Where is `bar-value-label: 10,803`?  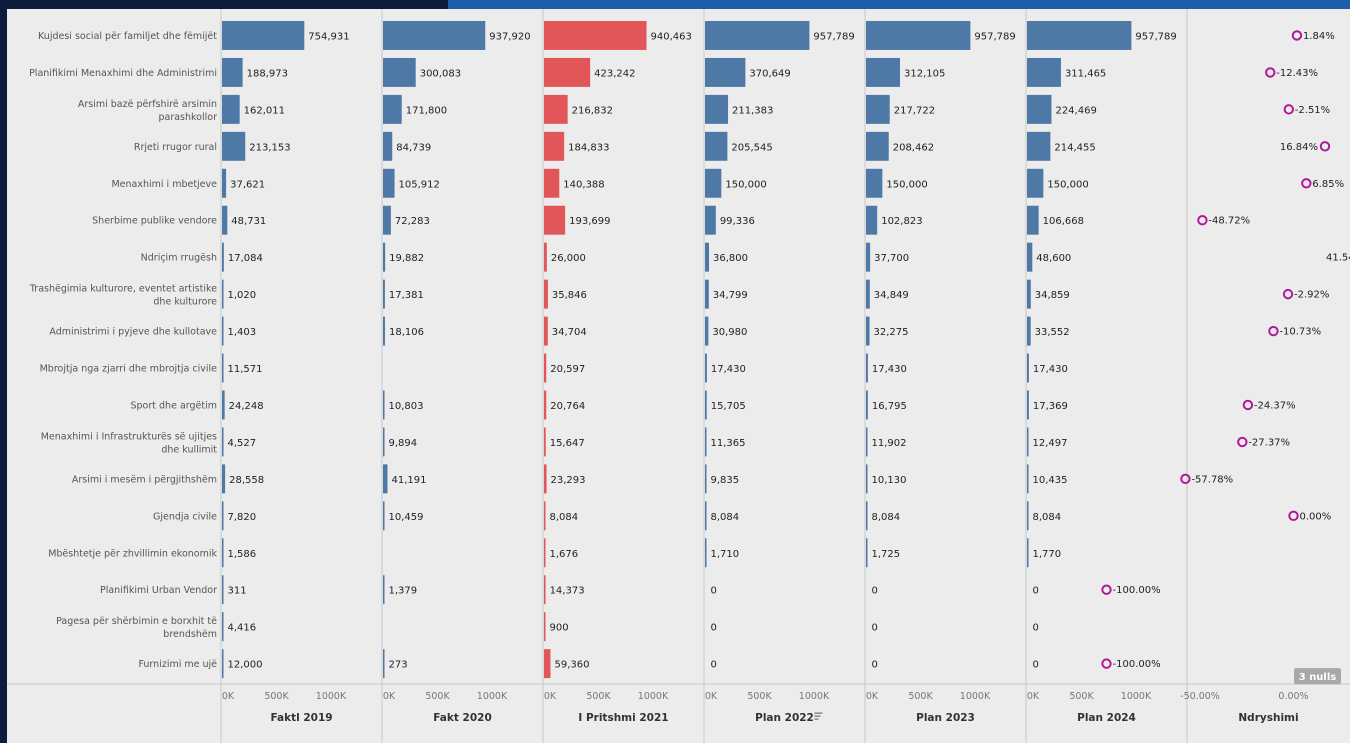
bar-value-label: 10,803 is located at coordinates (406, 406).